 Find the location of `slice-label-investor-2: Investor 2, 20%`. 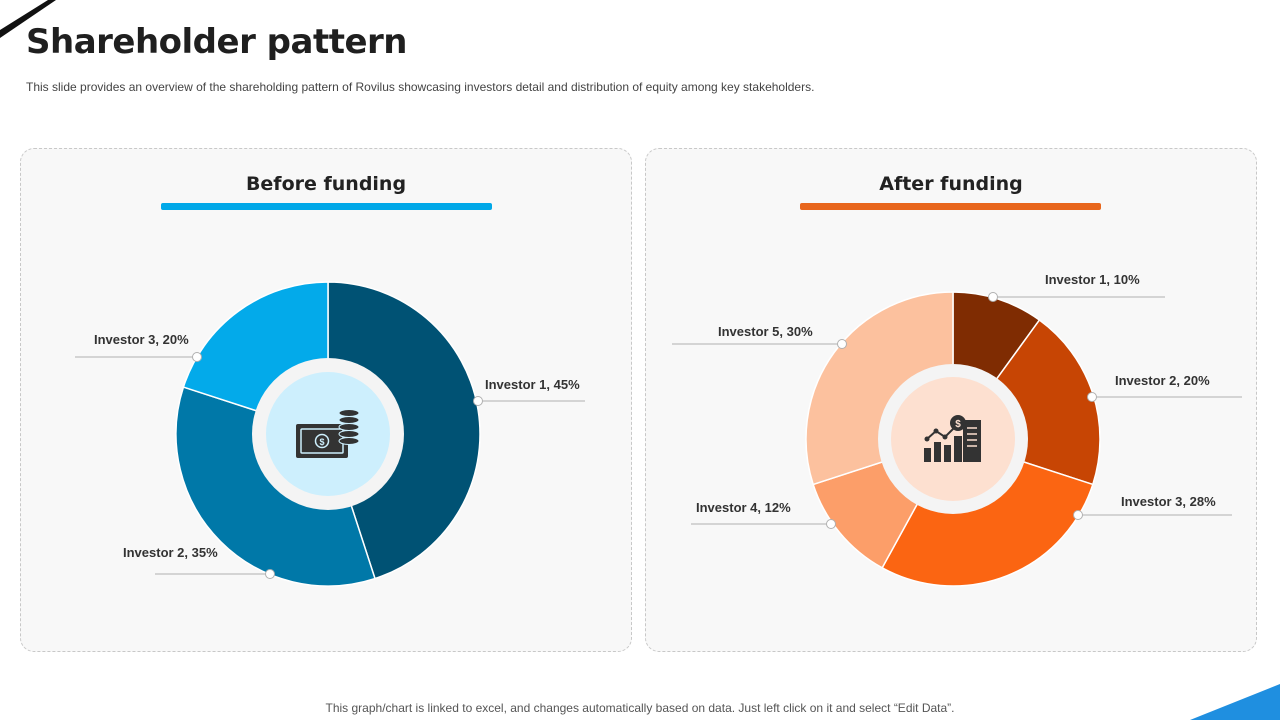

slice-label-investor-2: Investor 2, 20% is located at coordinates (1162, 380).